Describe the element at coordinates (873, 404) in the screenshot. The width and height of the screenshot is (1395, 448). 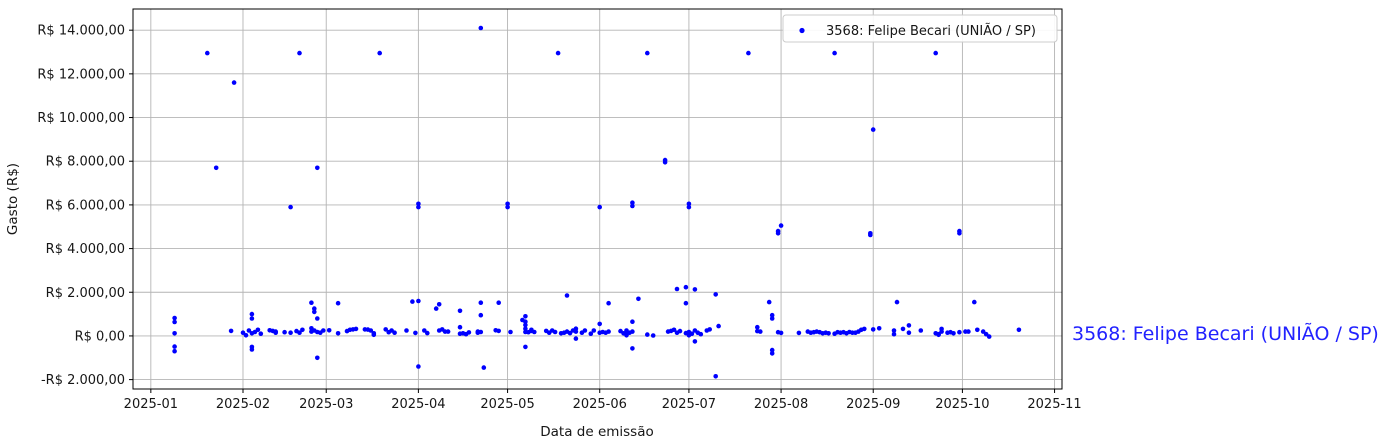
I see `x-tick-label: 2025-09` at that location.